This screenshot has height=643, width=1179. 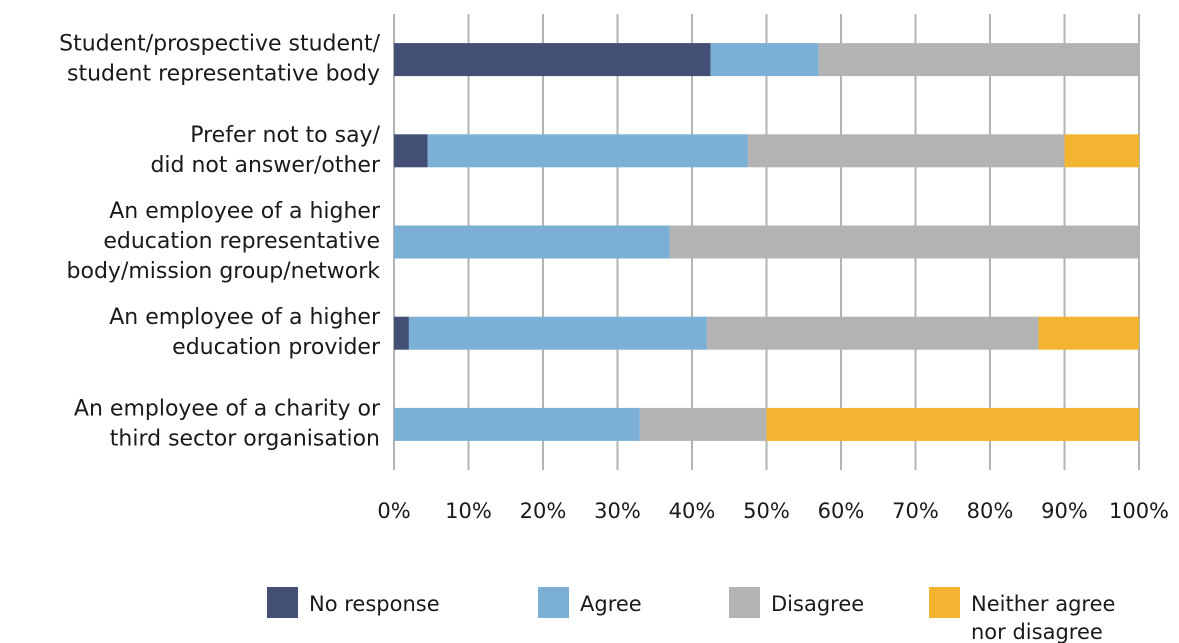 What do you see at coordinates (766, 511) in the screenshot?
I see `x-tick-label: 50%` at bounding box center [766, 511].